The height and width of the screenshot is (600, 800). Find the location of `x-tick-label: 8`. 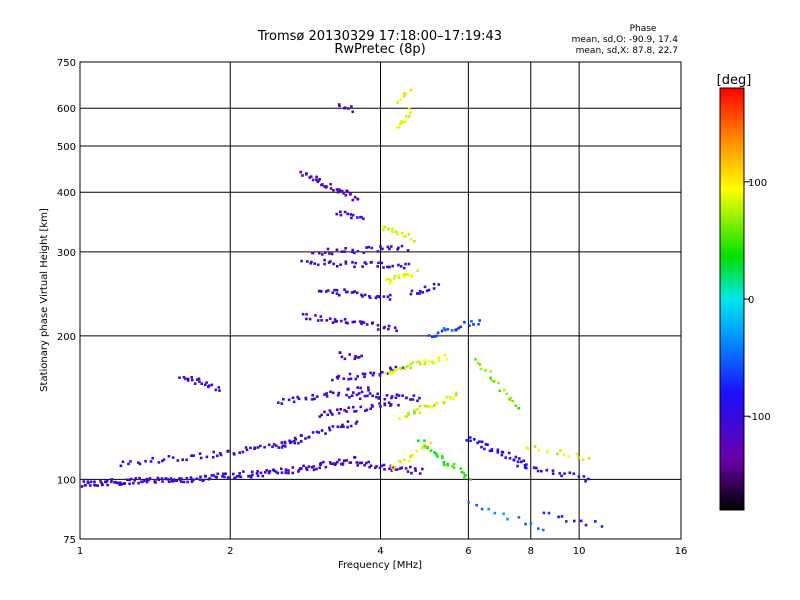

x-tick-label: 8 is located at coordinates (531, 551).